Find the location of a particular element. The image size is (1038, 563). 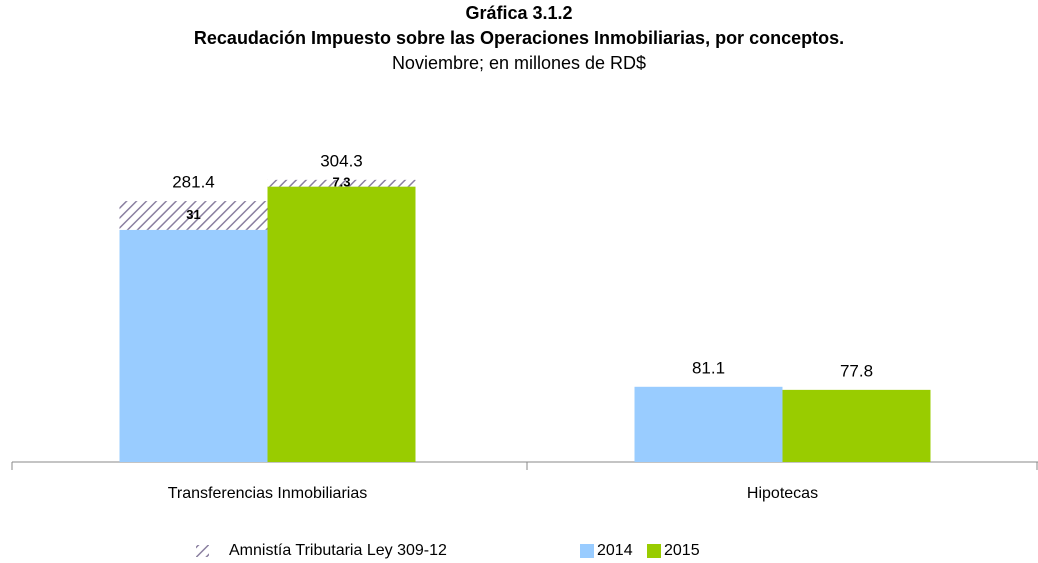

legend-label: Amnistía Tributaria Ley 309-12 is located at coordinates (338, 550).